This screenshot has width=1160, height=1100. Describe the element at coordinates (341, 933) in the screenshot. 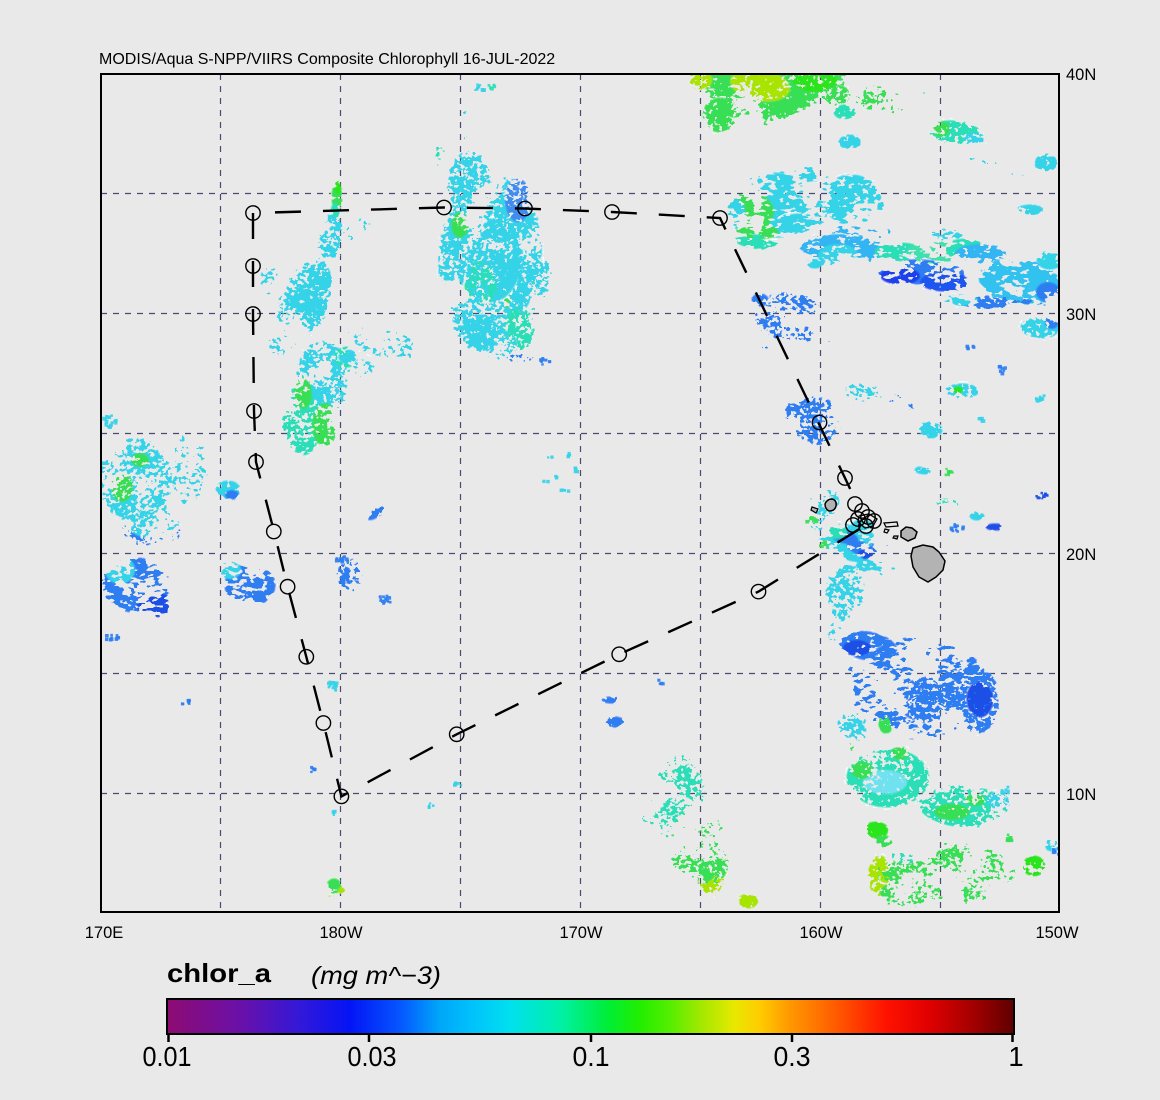

I see `svg-text: 180W` at that location.